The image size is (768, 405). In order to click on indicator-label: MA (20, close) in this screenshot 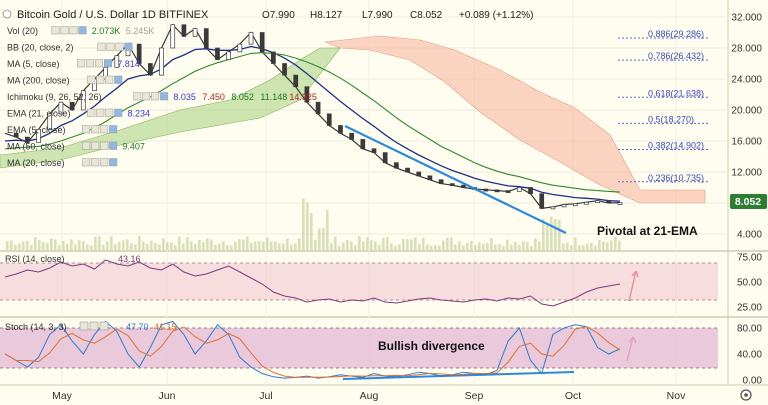, I will do `click(36, 163)`.